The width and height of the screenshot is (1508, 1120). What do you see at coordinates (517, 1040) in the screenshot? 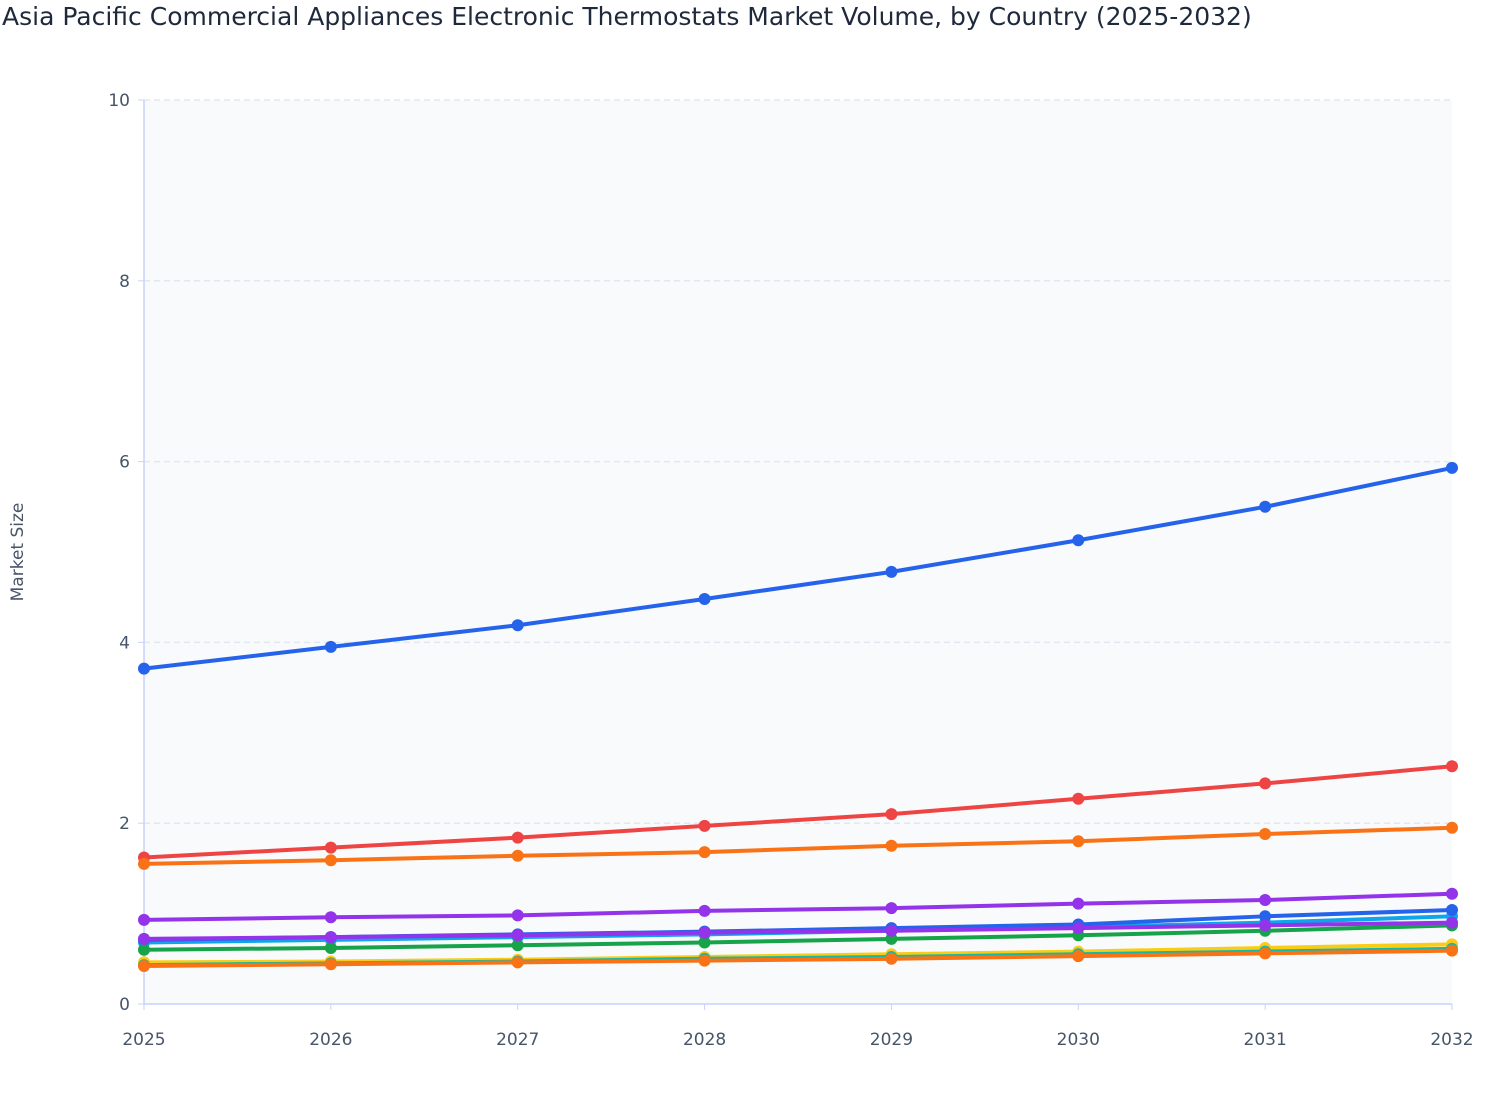
I see `x-tick-label: 2027` at bounding box center [517, 1040].